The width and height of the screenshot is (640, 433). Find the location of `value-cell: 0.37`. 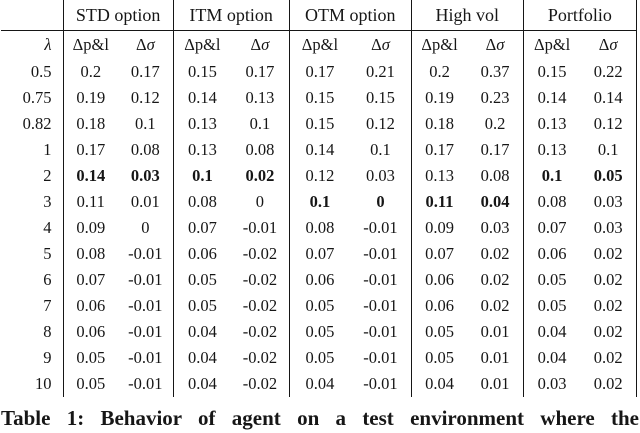

value-cell: 0.37 is located at coordinates (495, 72).